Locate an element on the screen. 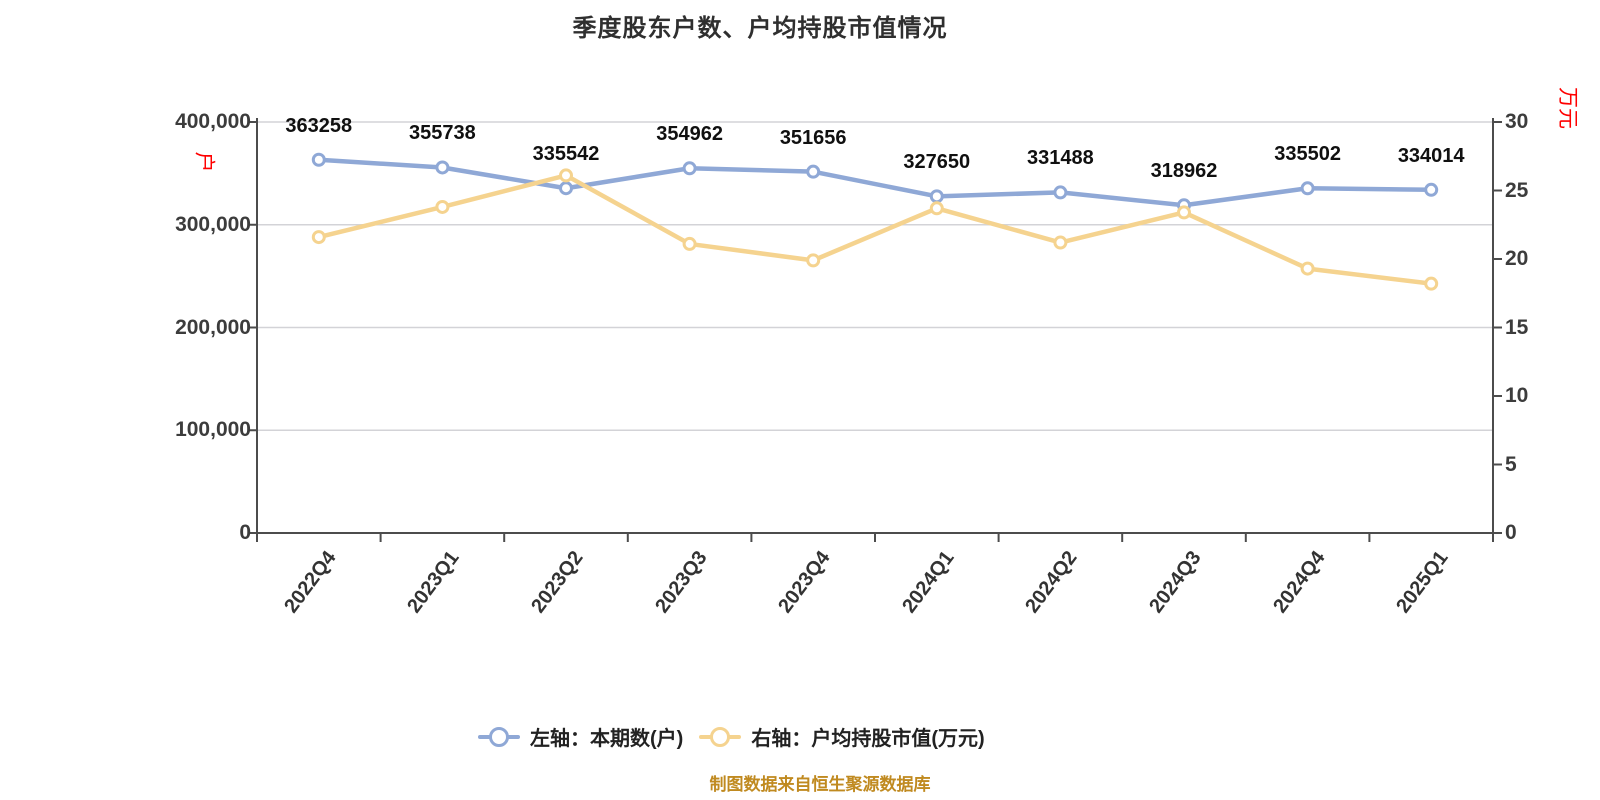 This screenshot has width=1600, height=800. y-axis-right-tick-label: 25 is located at coordinates (1517, 190).